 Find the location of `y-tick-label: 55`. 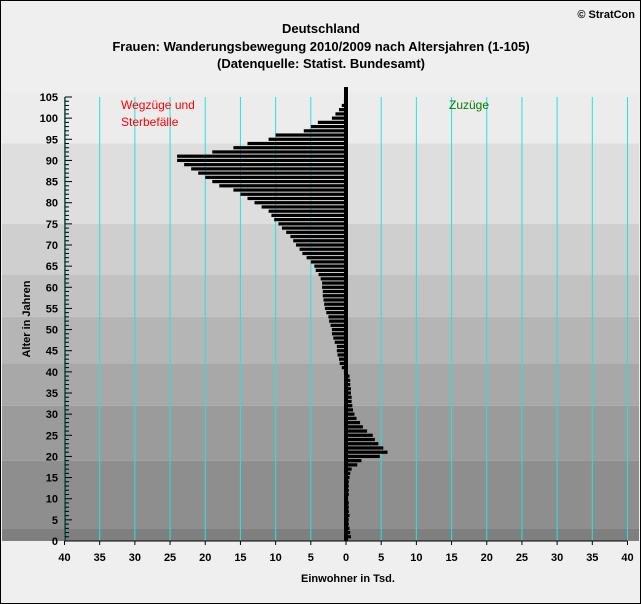

y-tick-label: 55 is located at coordinates (52, 309).